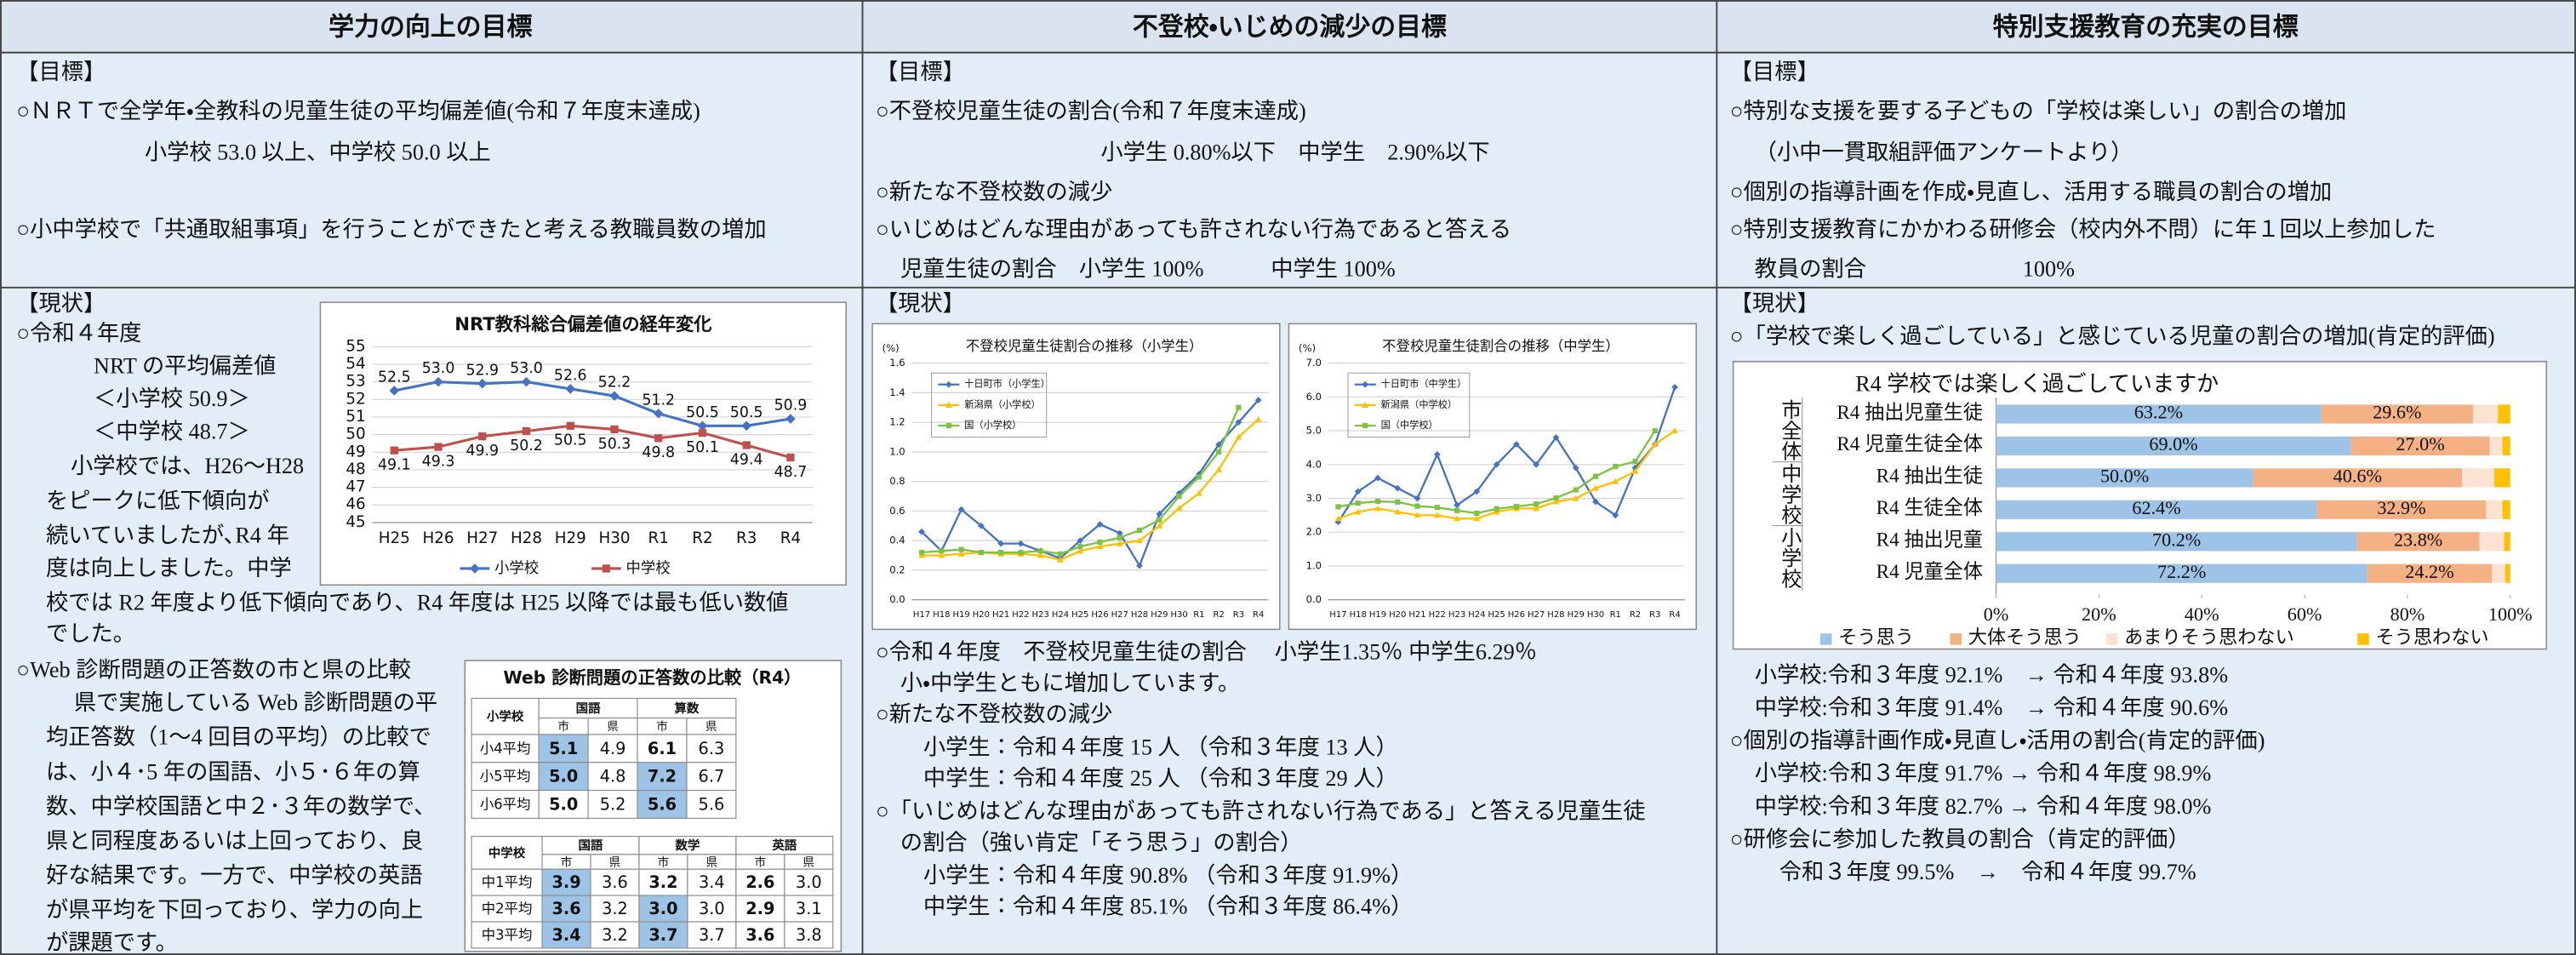  I want to click on y-tick-label: 1.0, so click(1314, 565).